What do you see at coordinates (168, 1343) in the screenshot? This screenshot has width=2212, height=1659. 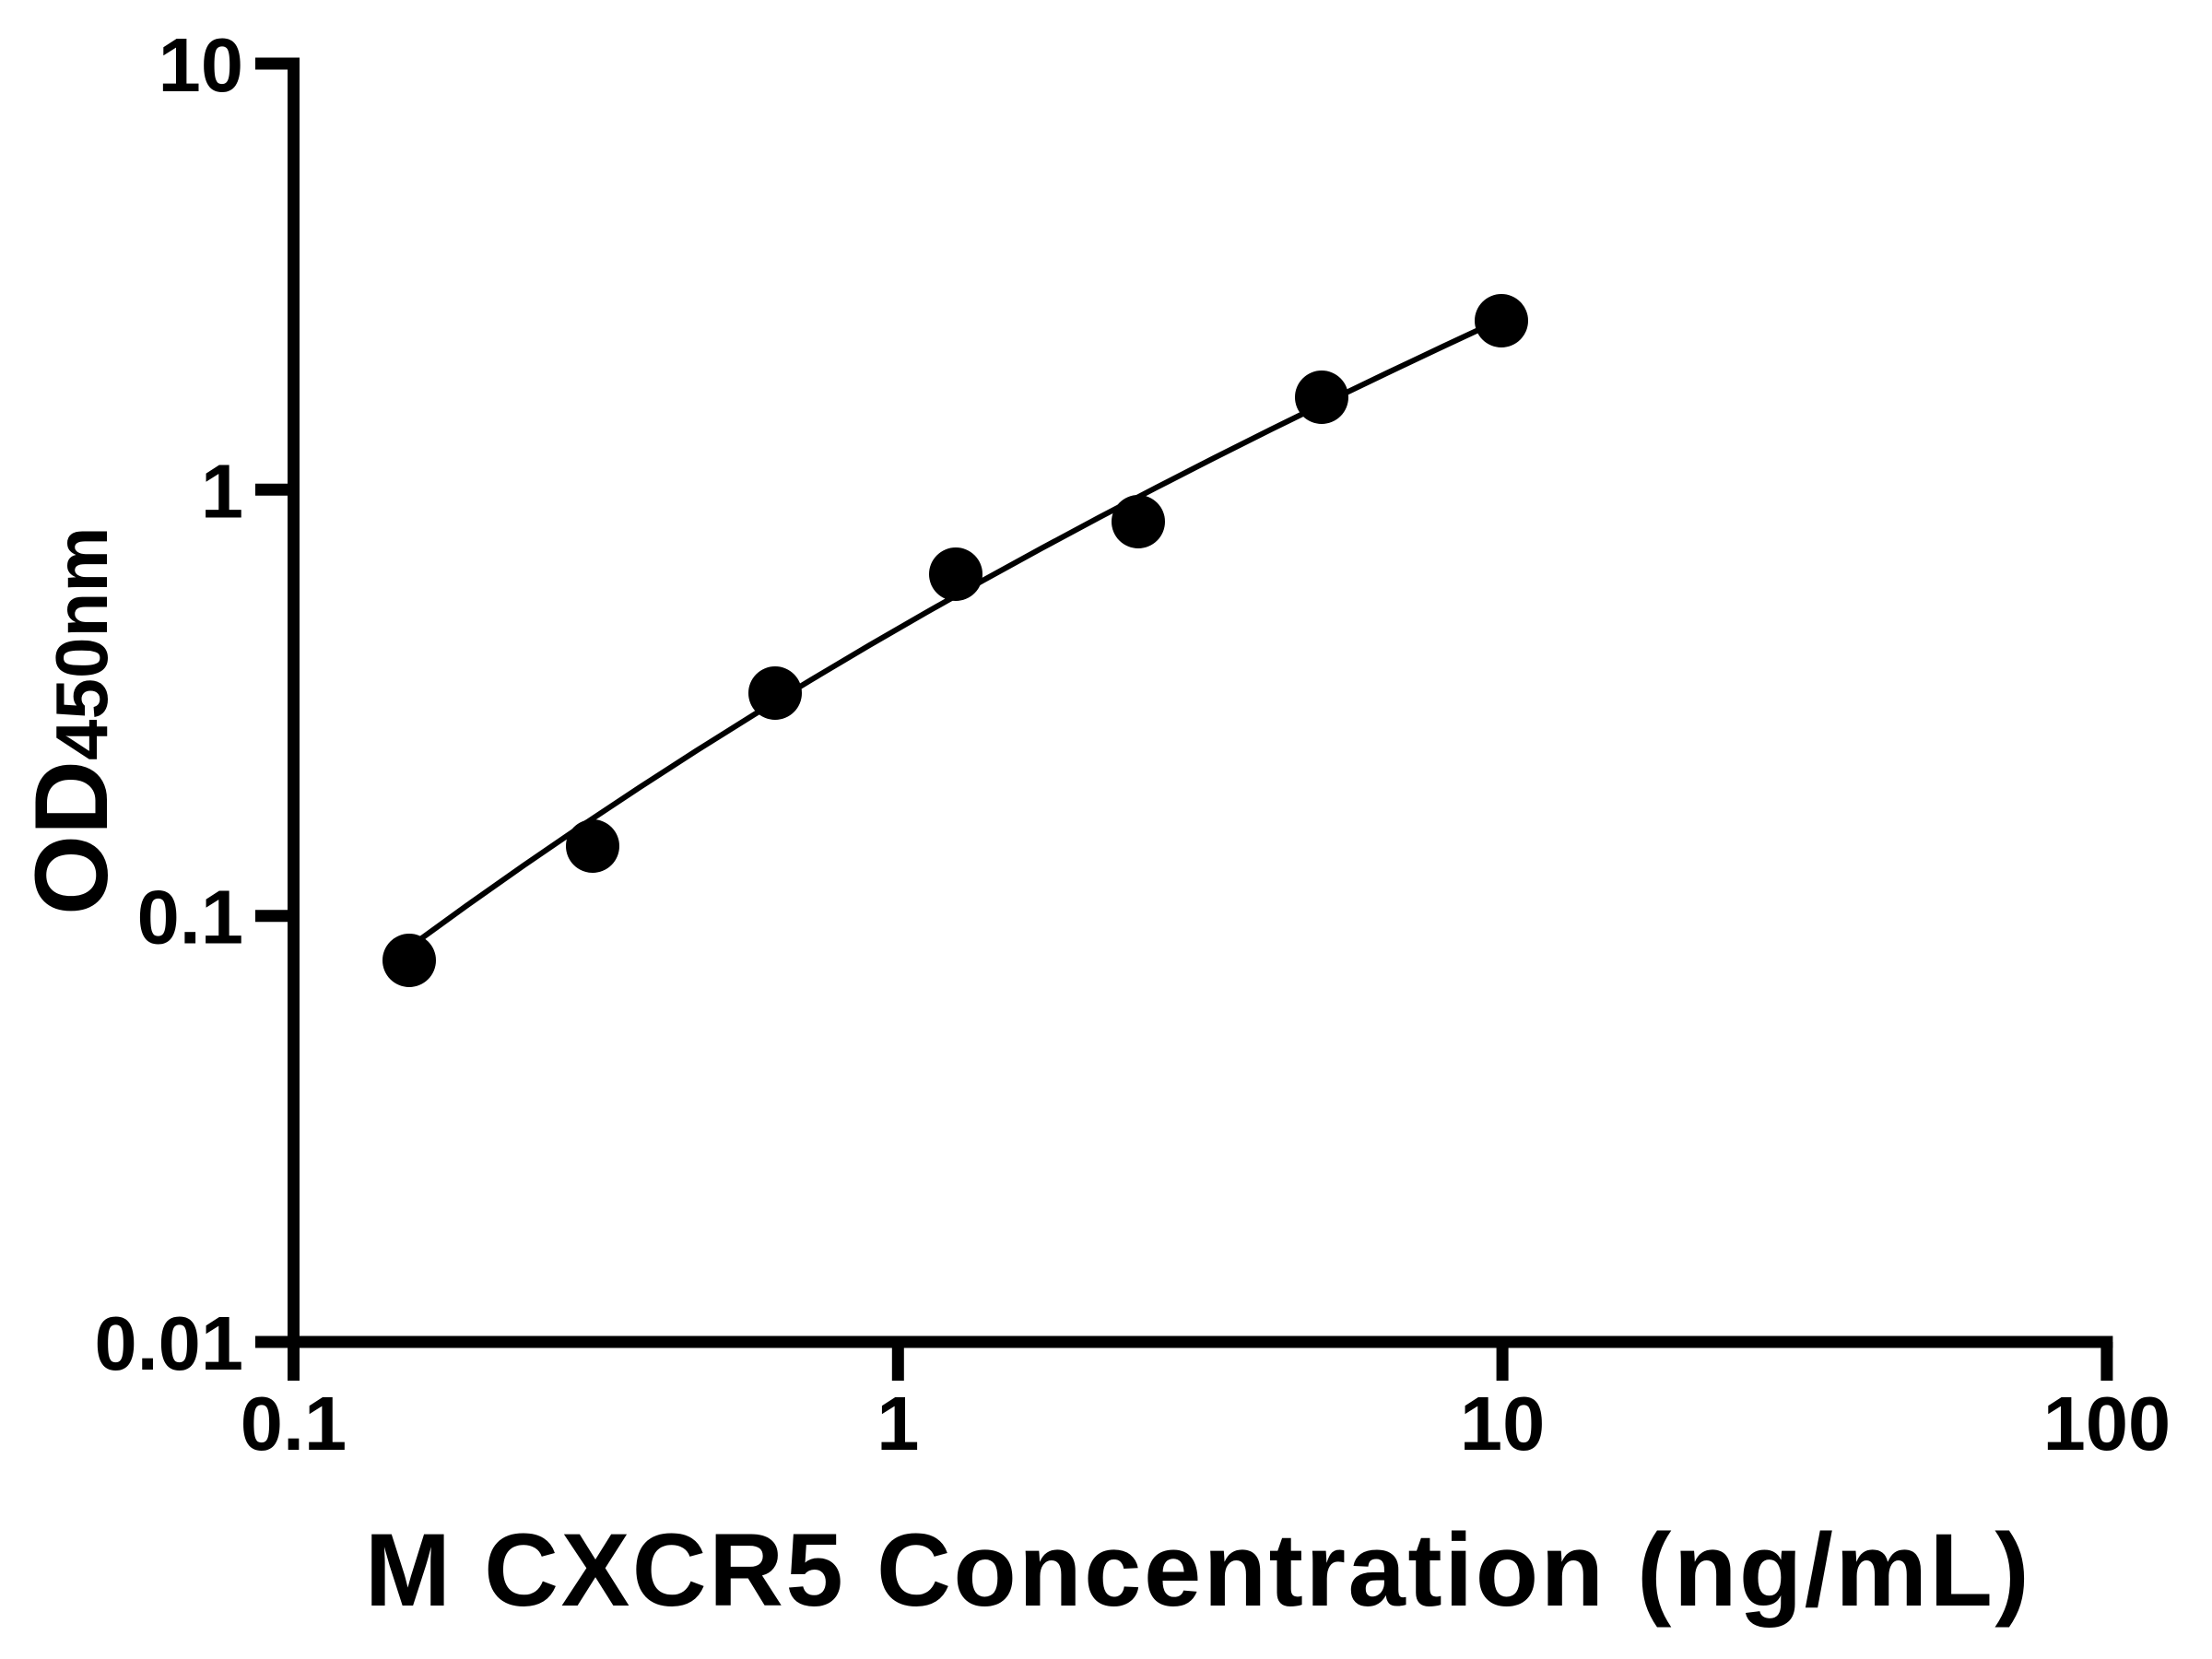 I see `svg-text: 0.01` at bounding box center [168, 1343].